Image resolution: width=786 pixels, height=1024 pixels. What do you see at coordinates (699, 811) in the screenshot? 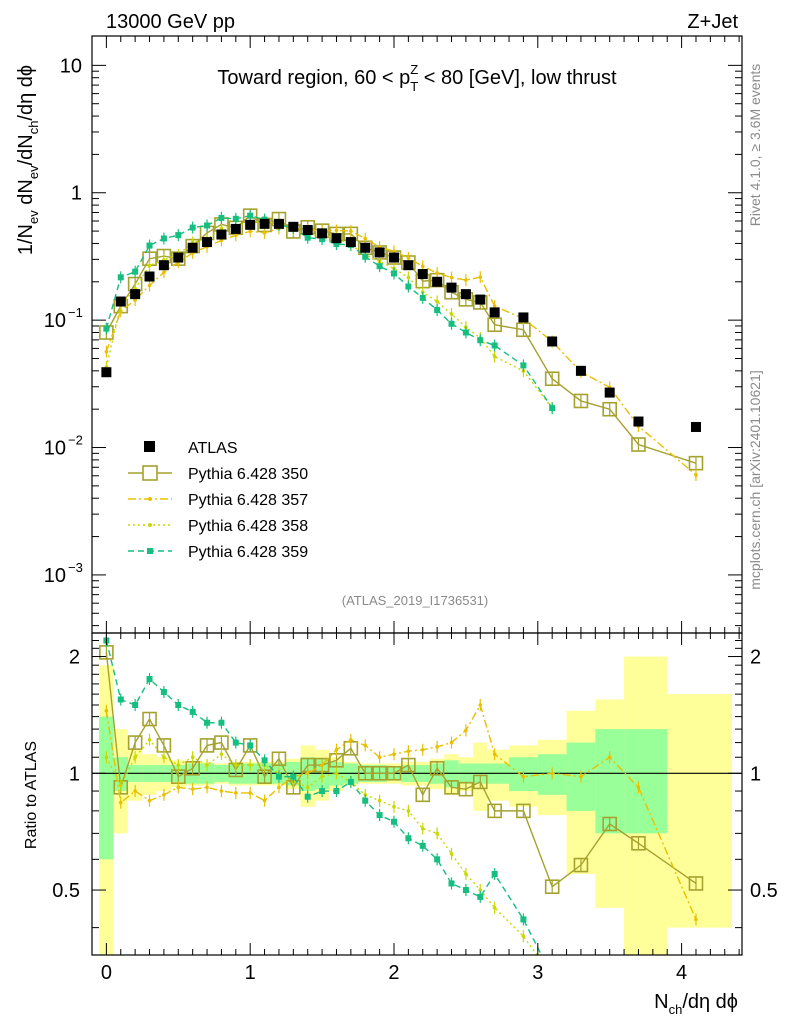
I see `band-total-bin` at bounding box center [699, 811].